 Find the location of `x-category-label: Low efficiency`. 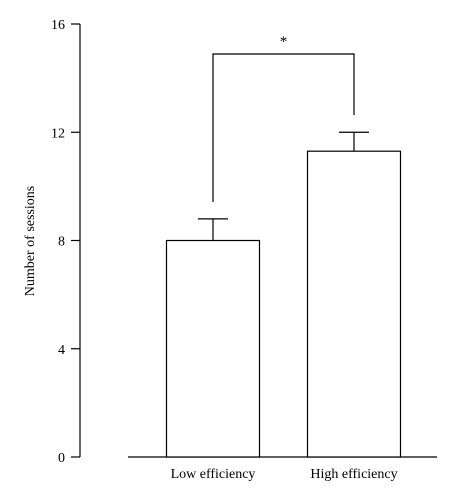

x-category-label: Low efficiency is located at coordinates (213, 474).